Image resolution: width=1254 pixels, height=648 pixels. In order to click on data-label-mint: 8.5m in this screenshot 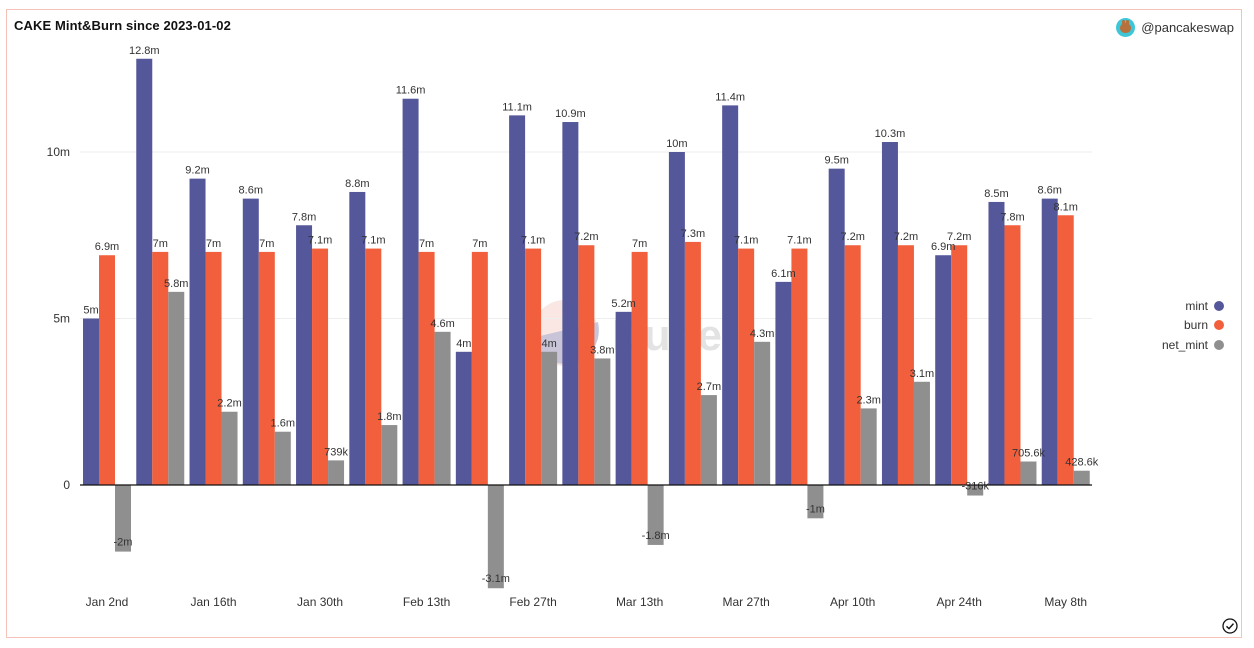, I will do `click(996, 194)`.